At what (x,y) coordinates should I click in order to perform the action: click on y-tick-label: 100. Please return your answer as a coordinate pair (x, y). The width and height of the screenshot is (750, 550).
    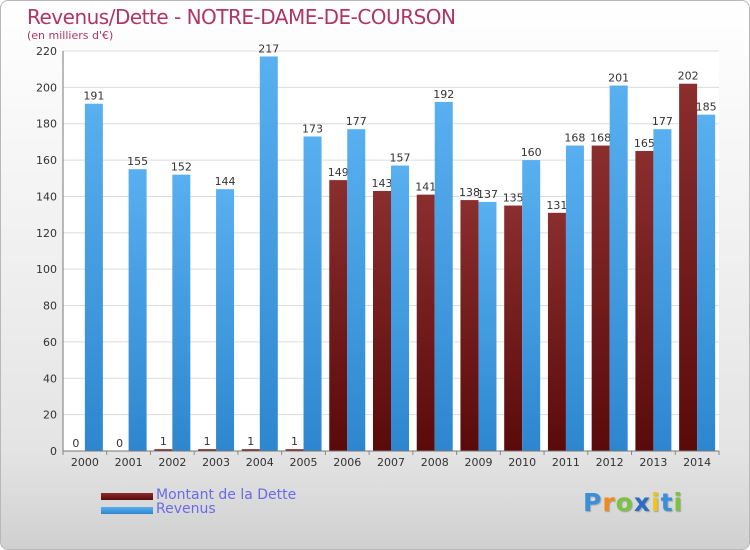
    Looking at the image, I should click on (46, 269).